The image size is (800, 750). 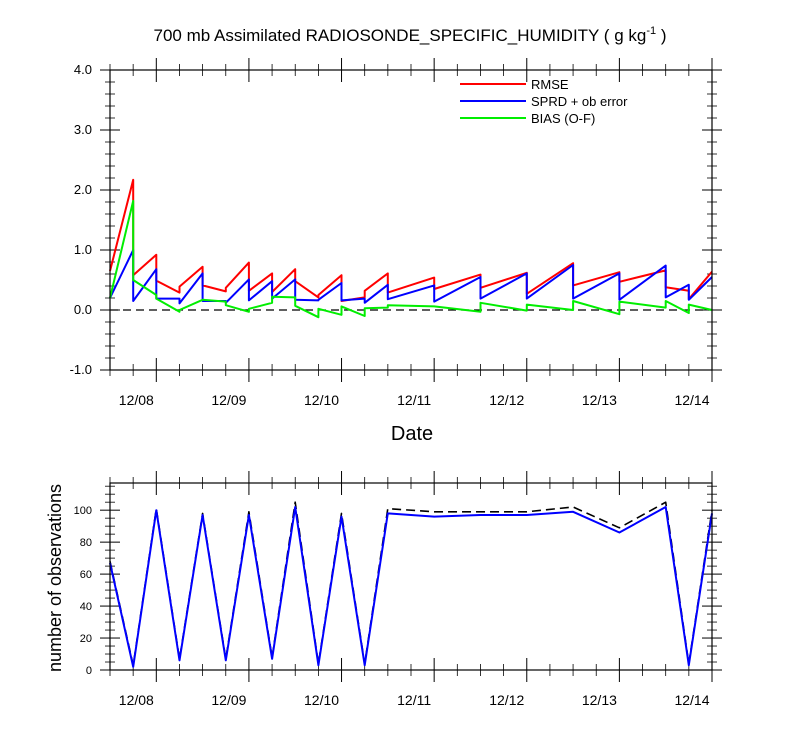 What do you see at coordinates (83, 591) in the screenshot?
I see `observations-y-tick-labels: 0 20 40 60 80 100` at bounding box center [83, 591].